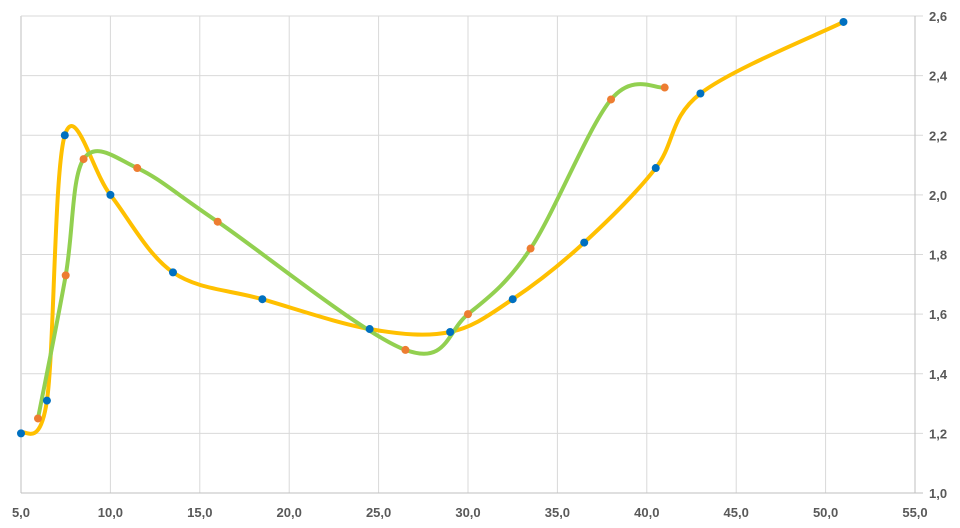 This screenshot has height=528, width=960. I want to click on x-tick-label: 25,0, so click(378, 512).